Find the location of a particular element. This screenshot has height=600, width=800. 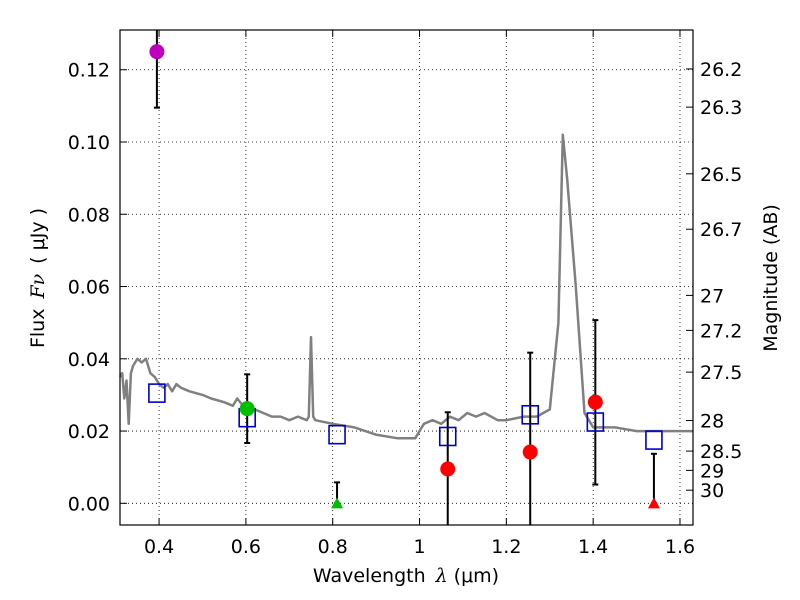

y-tick-label: 0.04 is located at coordinates (89, 360).